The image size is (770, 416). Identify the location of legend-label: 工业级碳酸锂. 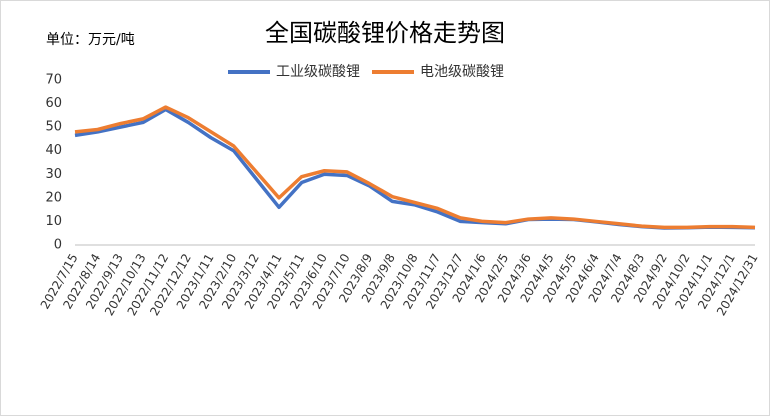
(318, 72).